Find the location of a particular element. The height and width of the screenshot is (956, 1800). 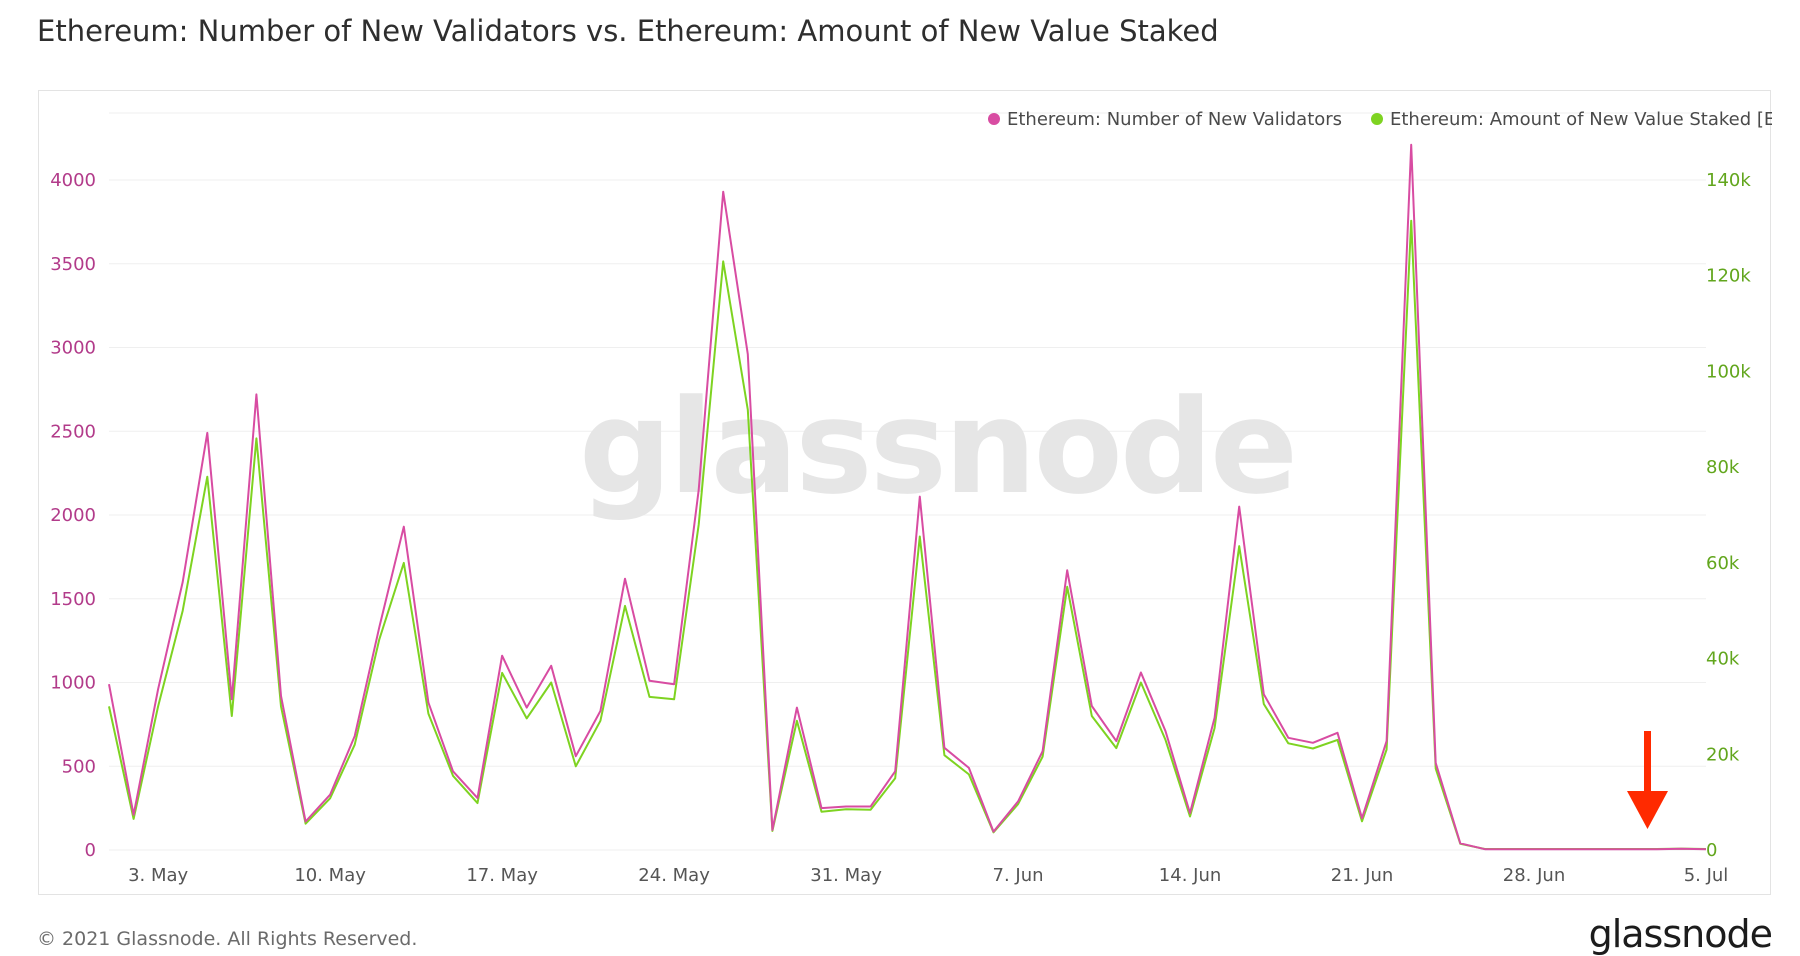

down-arrow-icon is located at coordinates (1647, 780).